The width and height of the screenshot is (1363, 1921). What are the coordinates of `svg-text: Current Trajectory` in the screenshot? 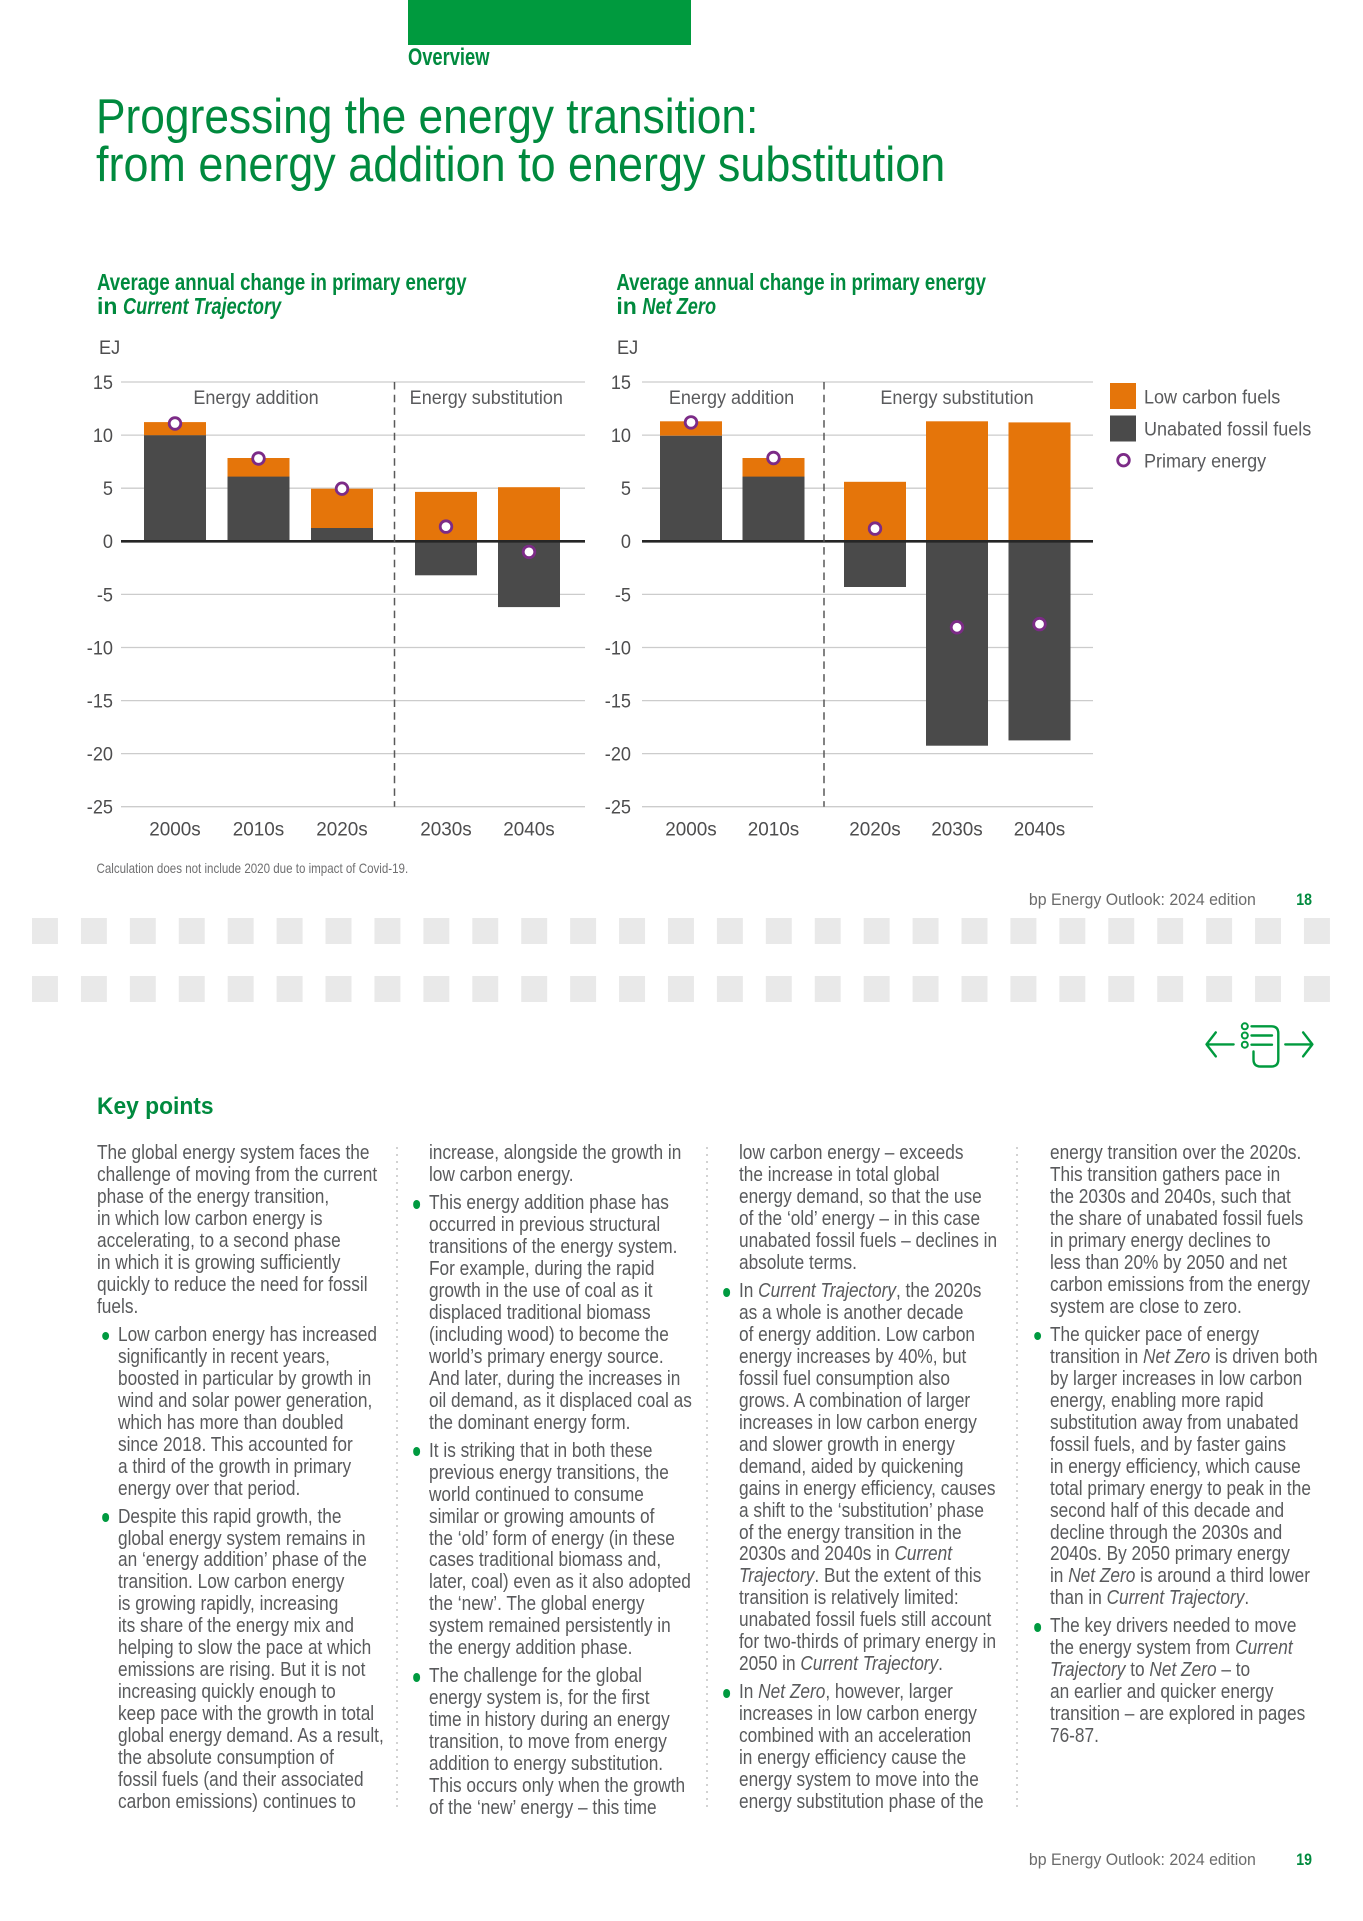 It's located at (202, 307).